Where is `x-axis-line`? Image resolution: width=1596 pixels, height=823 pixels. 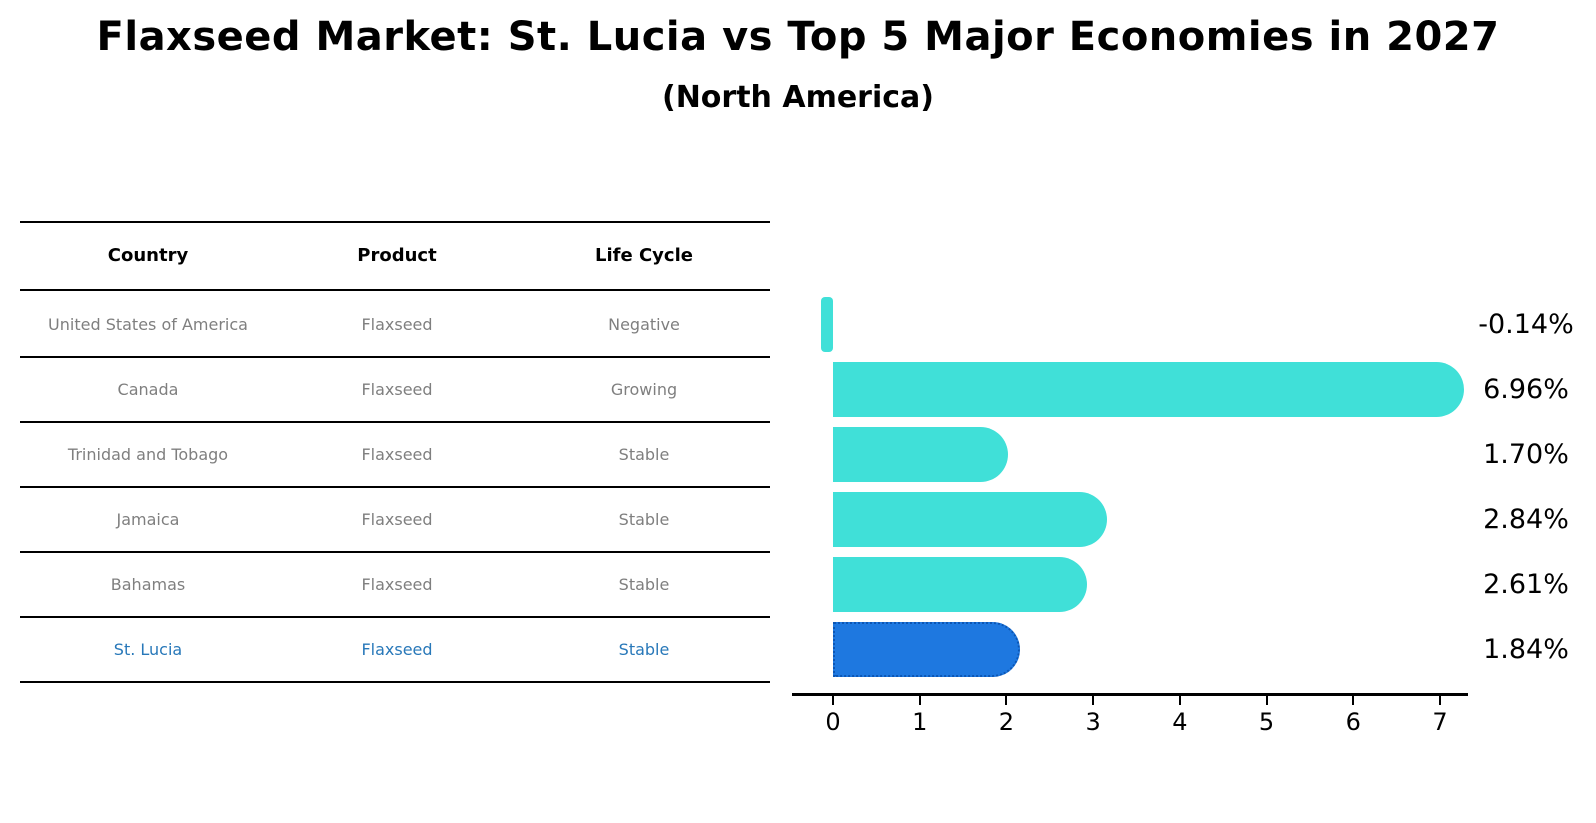
x-axis-line is located at coordinates (1130, 694).